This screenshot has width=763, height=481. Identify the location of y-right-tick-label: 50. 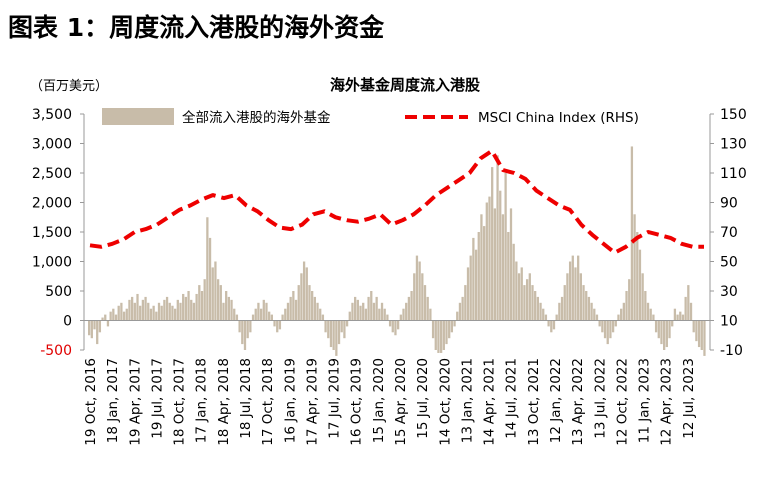
(729, 263).